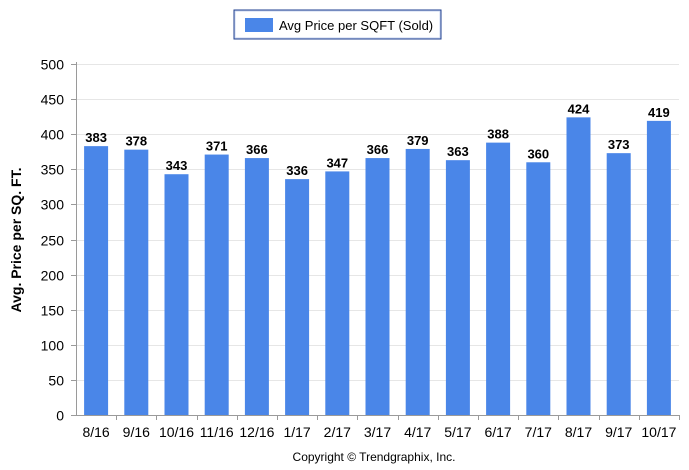  What do you see at coordinates (217, 432) in the screenshot?
I see `x-tick-label: 11/16` at bounding box center [217, 432].